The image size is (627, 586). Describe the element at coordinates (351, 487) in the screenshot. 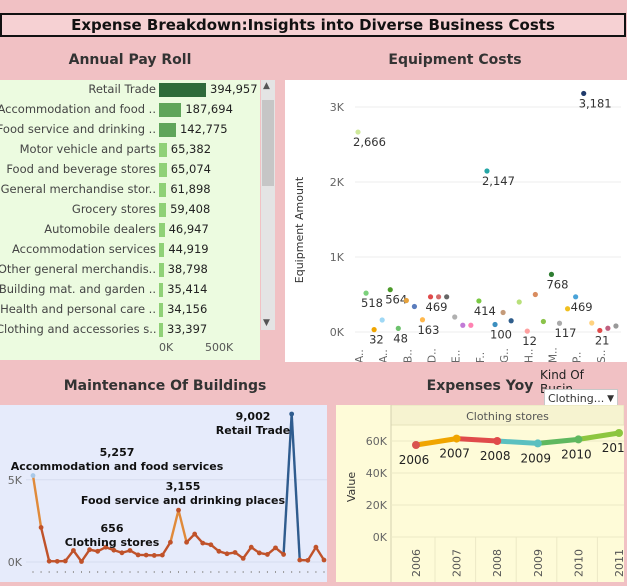

I see `yoy-y-label: Value` at that location.